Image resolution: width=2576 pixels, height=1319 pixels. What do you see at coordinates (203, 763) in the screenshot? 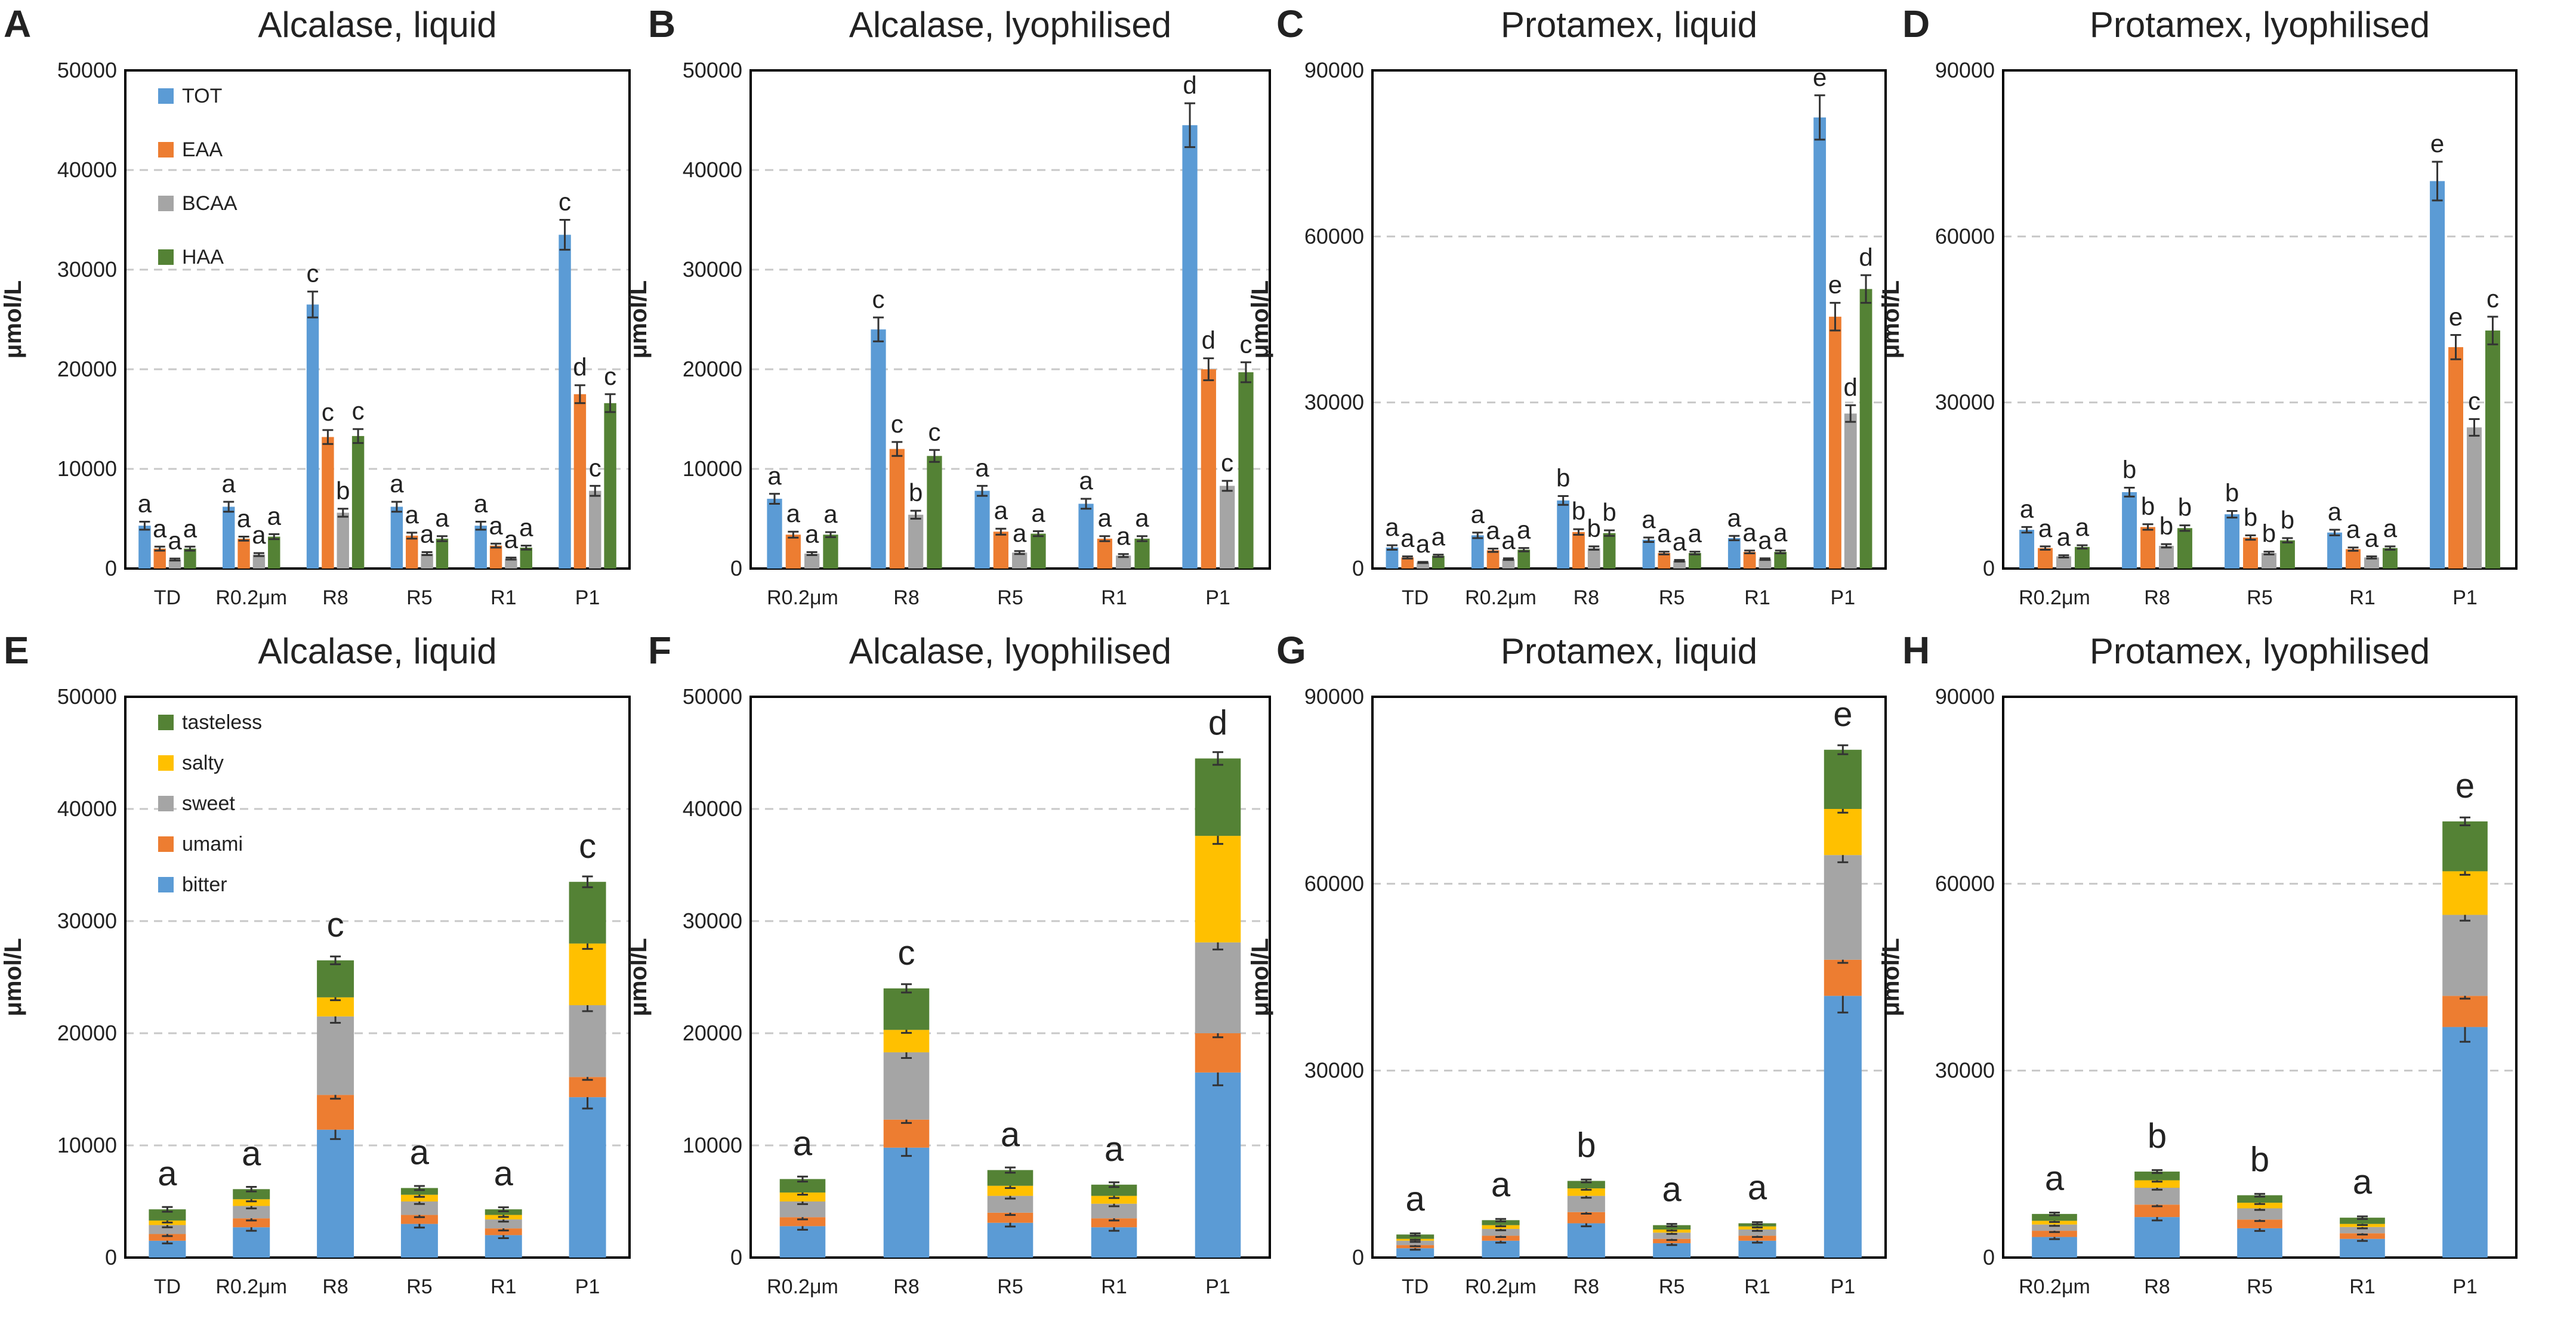
I see `legend-label: salty` at bounding box center [203, 763].